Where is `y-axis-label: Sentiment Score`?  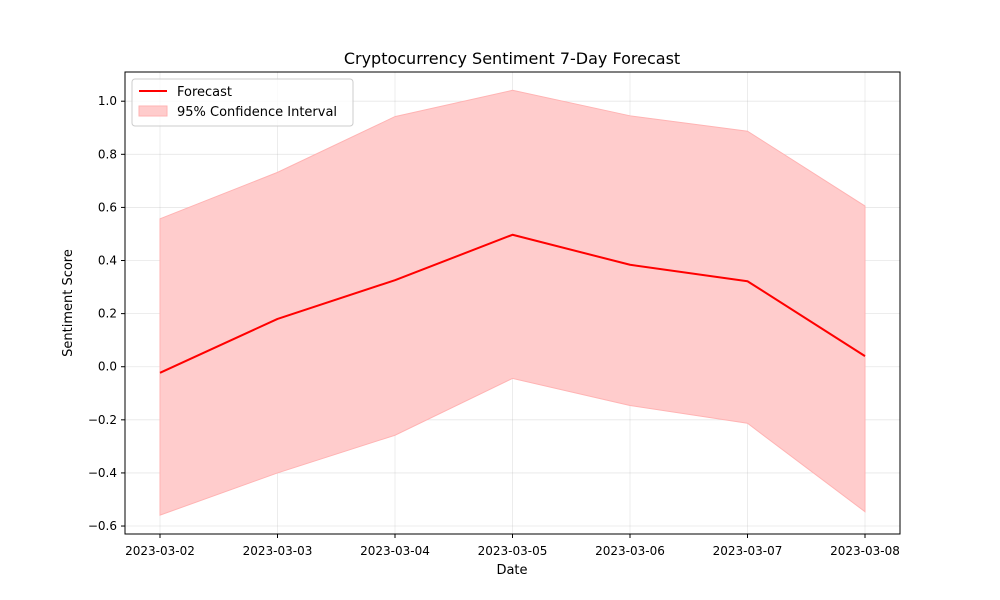
y-axis-label: Sentiment Score is located at coordinates (68, 303).